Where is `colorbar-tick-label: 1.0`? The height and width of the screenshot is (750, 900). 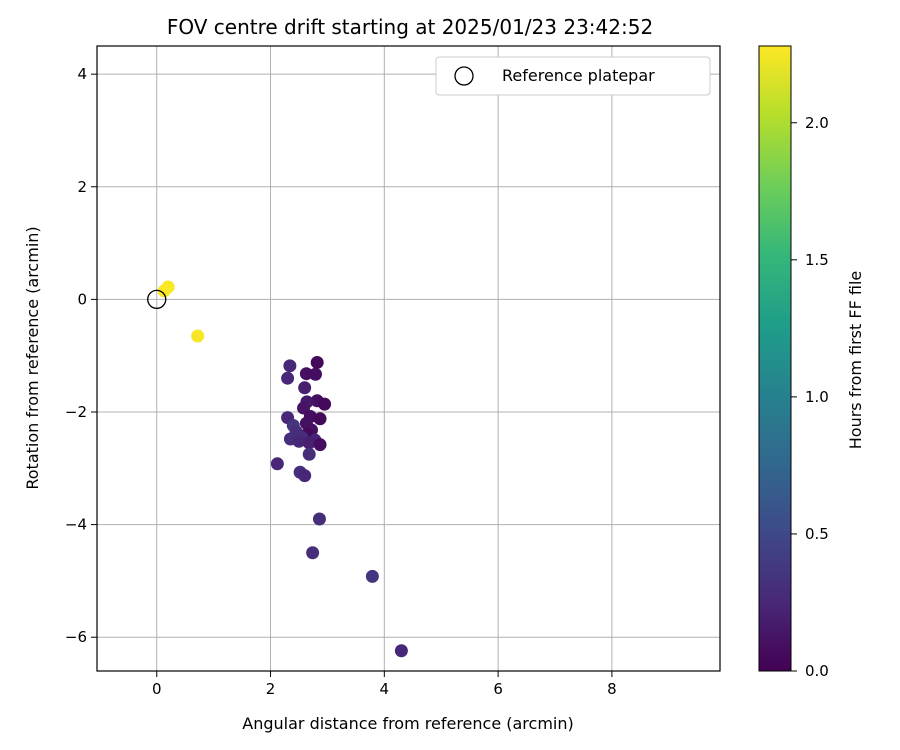
colorbar-tick-label: 1.0 is located at coordinates (817, 397).